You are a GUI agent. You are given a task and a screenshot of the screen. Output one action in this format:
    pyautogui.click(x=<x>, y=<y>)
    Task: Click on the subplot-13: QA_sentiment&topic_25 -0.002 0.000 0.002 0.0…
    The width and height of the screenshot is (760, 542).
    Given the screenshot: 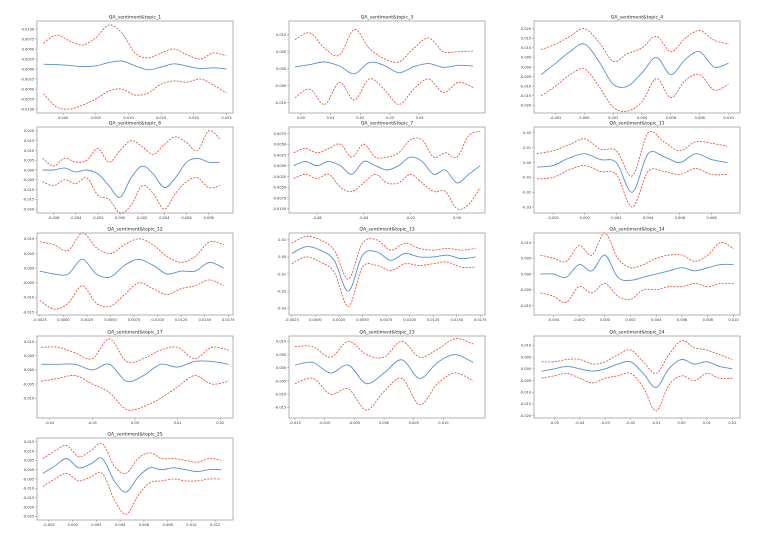 What is the action you would take?
    pyautogui.click(x=128, y=479)
    